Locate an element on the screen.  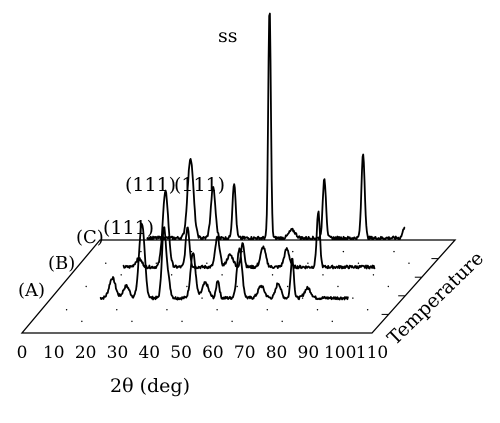
x-tick-label: 80 is located at coordinates (277, 353).